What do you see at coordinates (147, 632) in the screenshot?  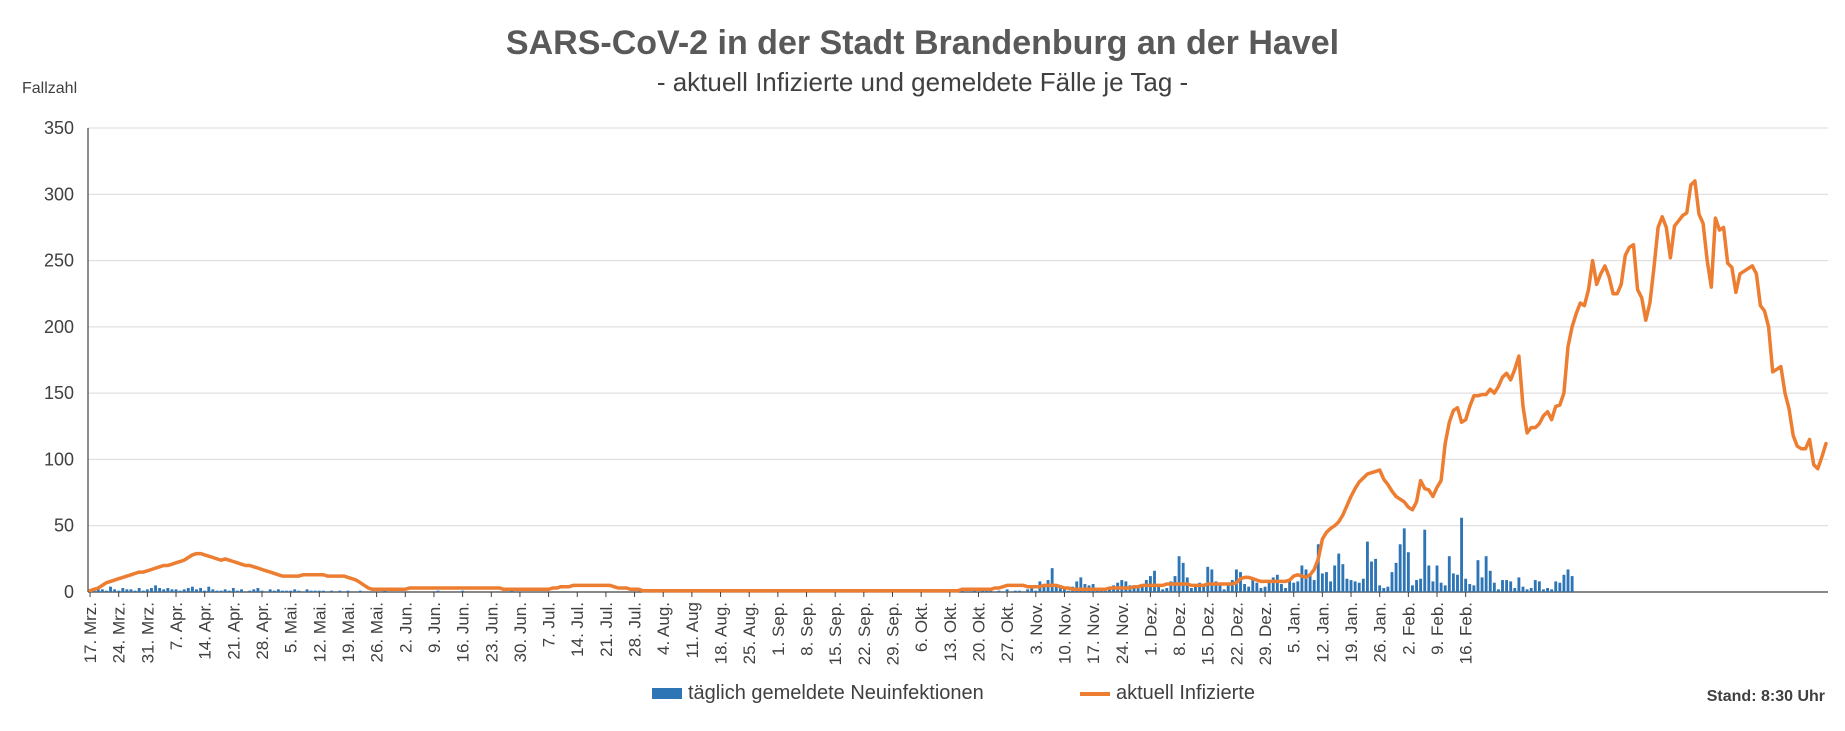 I see `x-tick-label: 31. Mrz.` at bounding box center [147, 632].